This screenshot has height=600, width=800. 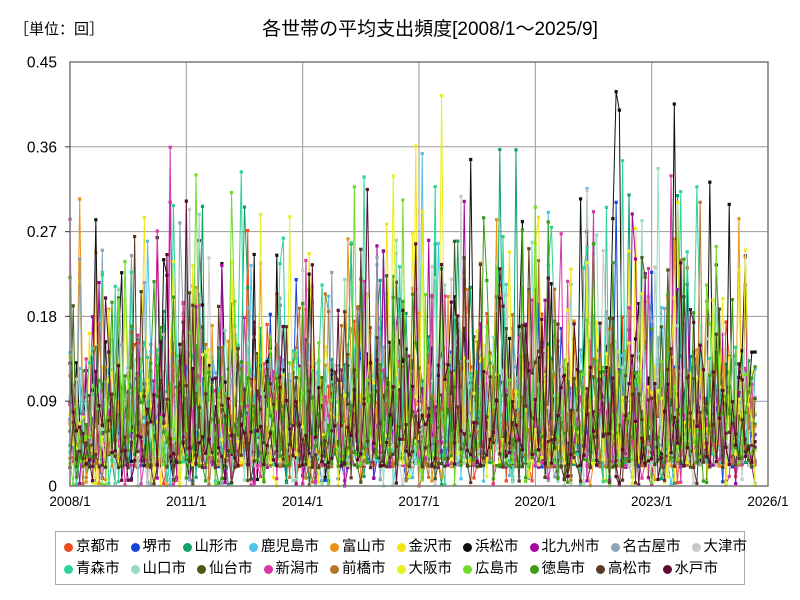 What do you see at coordinates (284, 547) in the screenshot?
I see `legend-item-鹿児島市: 鹿児島市` at bounding box center [284, 547].